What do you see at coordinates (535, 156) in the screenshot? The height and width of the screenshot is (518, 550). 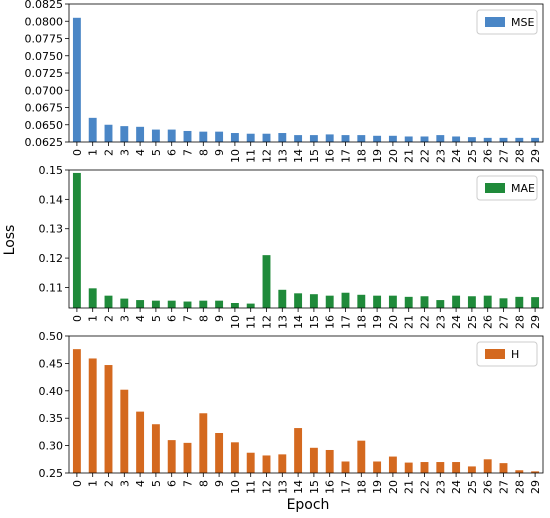 I see `x-tick-label: 29` at bounding box center [535, 156].